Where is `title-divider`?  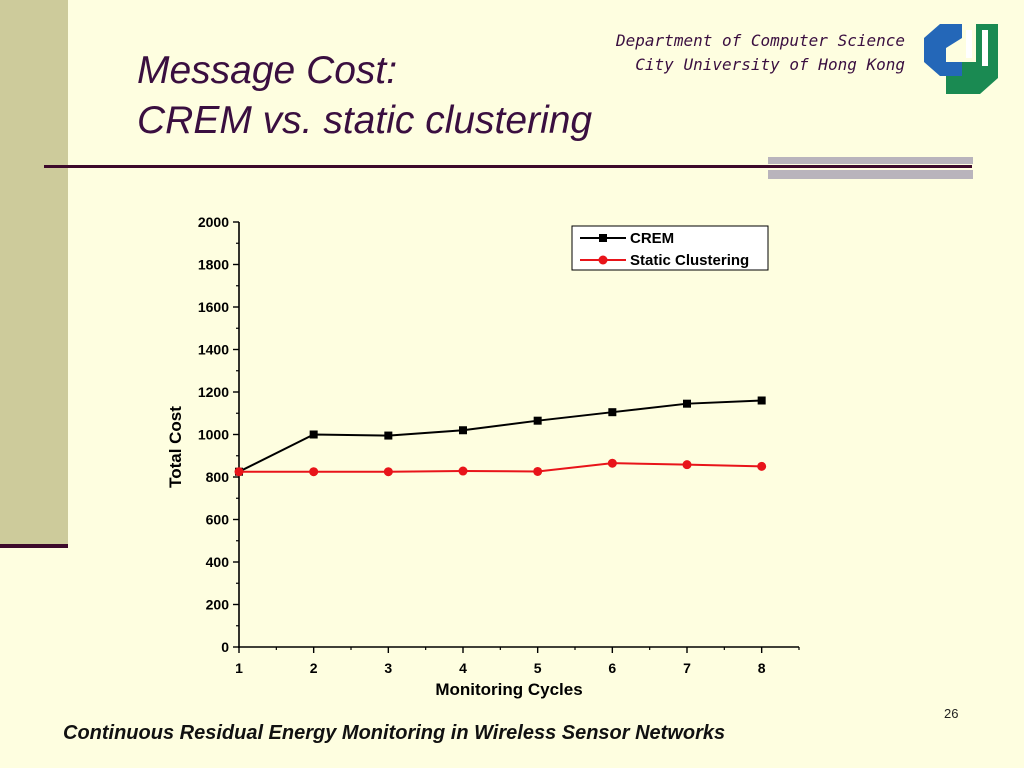
title-divider is located at coordinates (508, 166).